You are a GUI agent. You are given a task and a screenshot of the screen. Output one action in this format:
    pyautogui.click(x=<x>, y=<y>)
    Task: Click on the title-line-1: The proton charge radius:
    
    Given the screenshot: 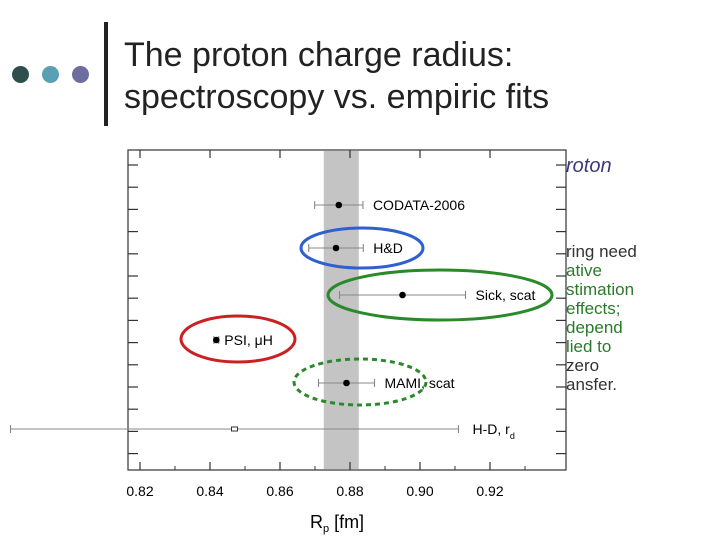 What is the action you would take?
    pyautogui.click(x=319, y=55)
    